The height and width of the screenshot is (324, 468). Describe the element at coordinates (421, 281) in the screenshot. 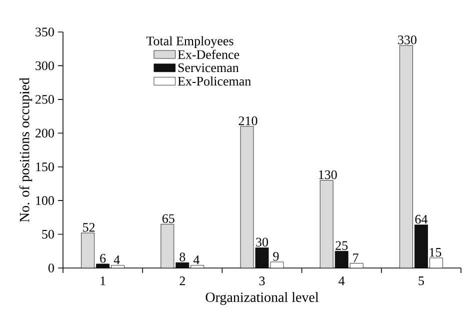

I see `x-tick-label: 5` at that location.